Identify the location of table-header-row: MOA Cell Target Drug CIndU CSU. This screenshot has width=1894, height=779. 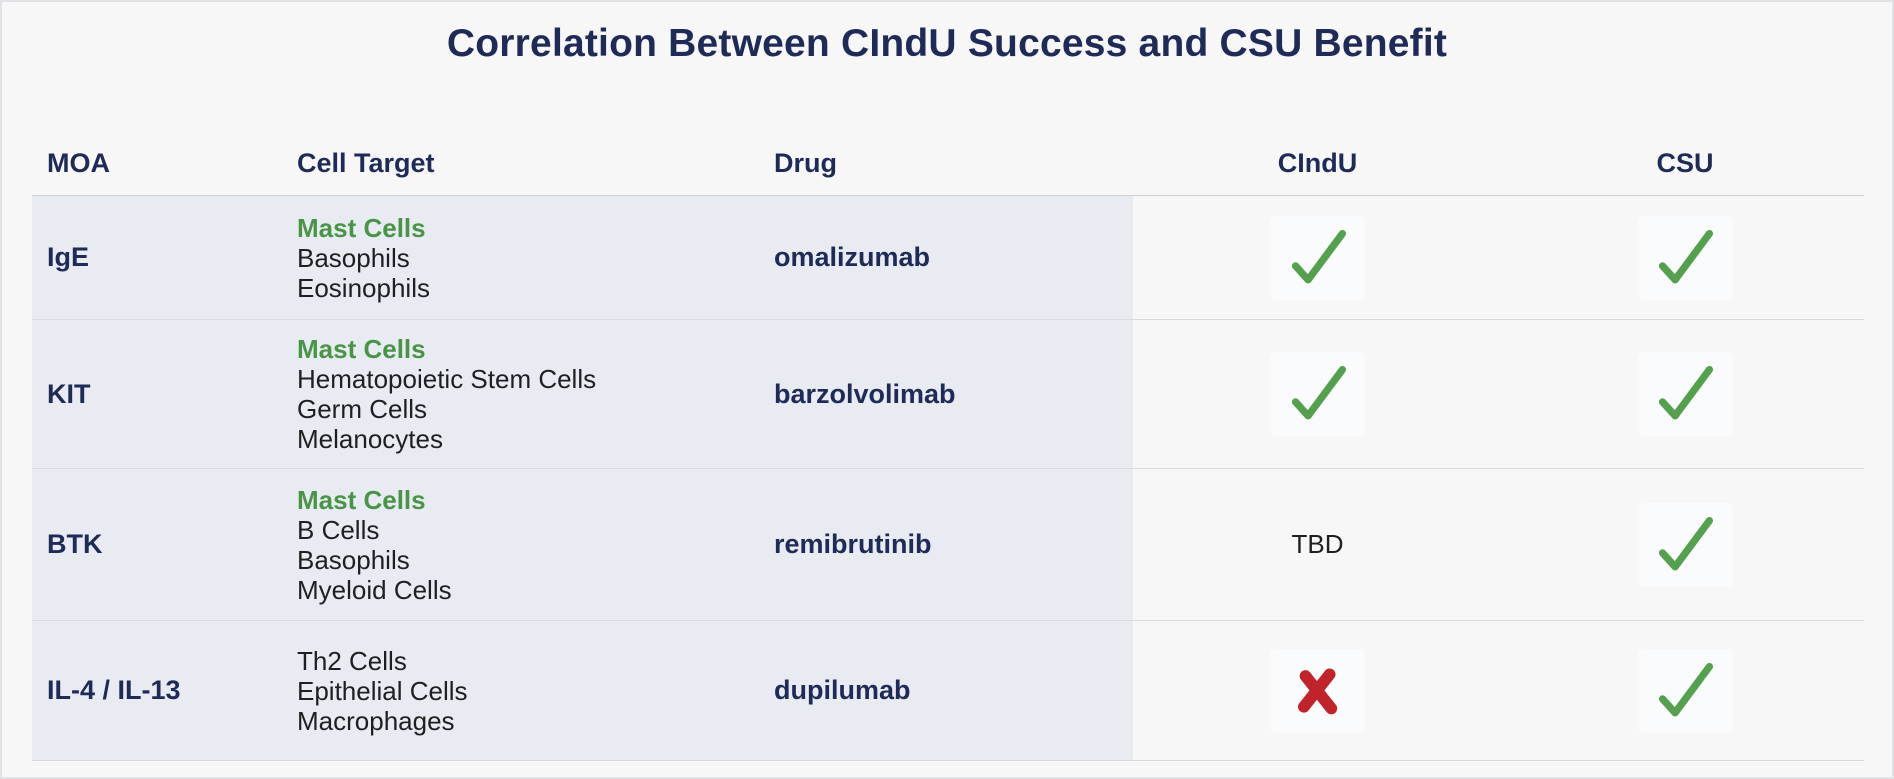
(948, 158).